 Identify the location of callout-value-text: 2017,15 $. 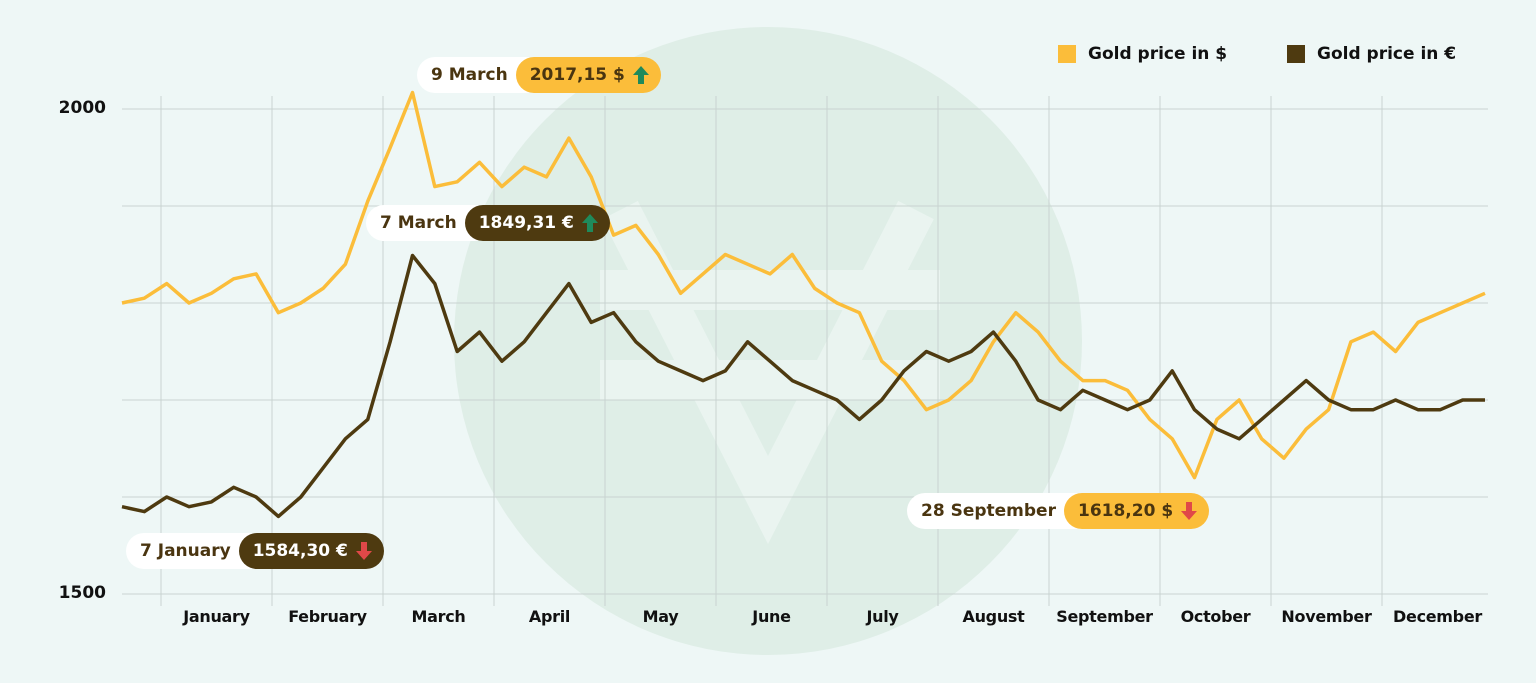
(577, 75).